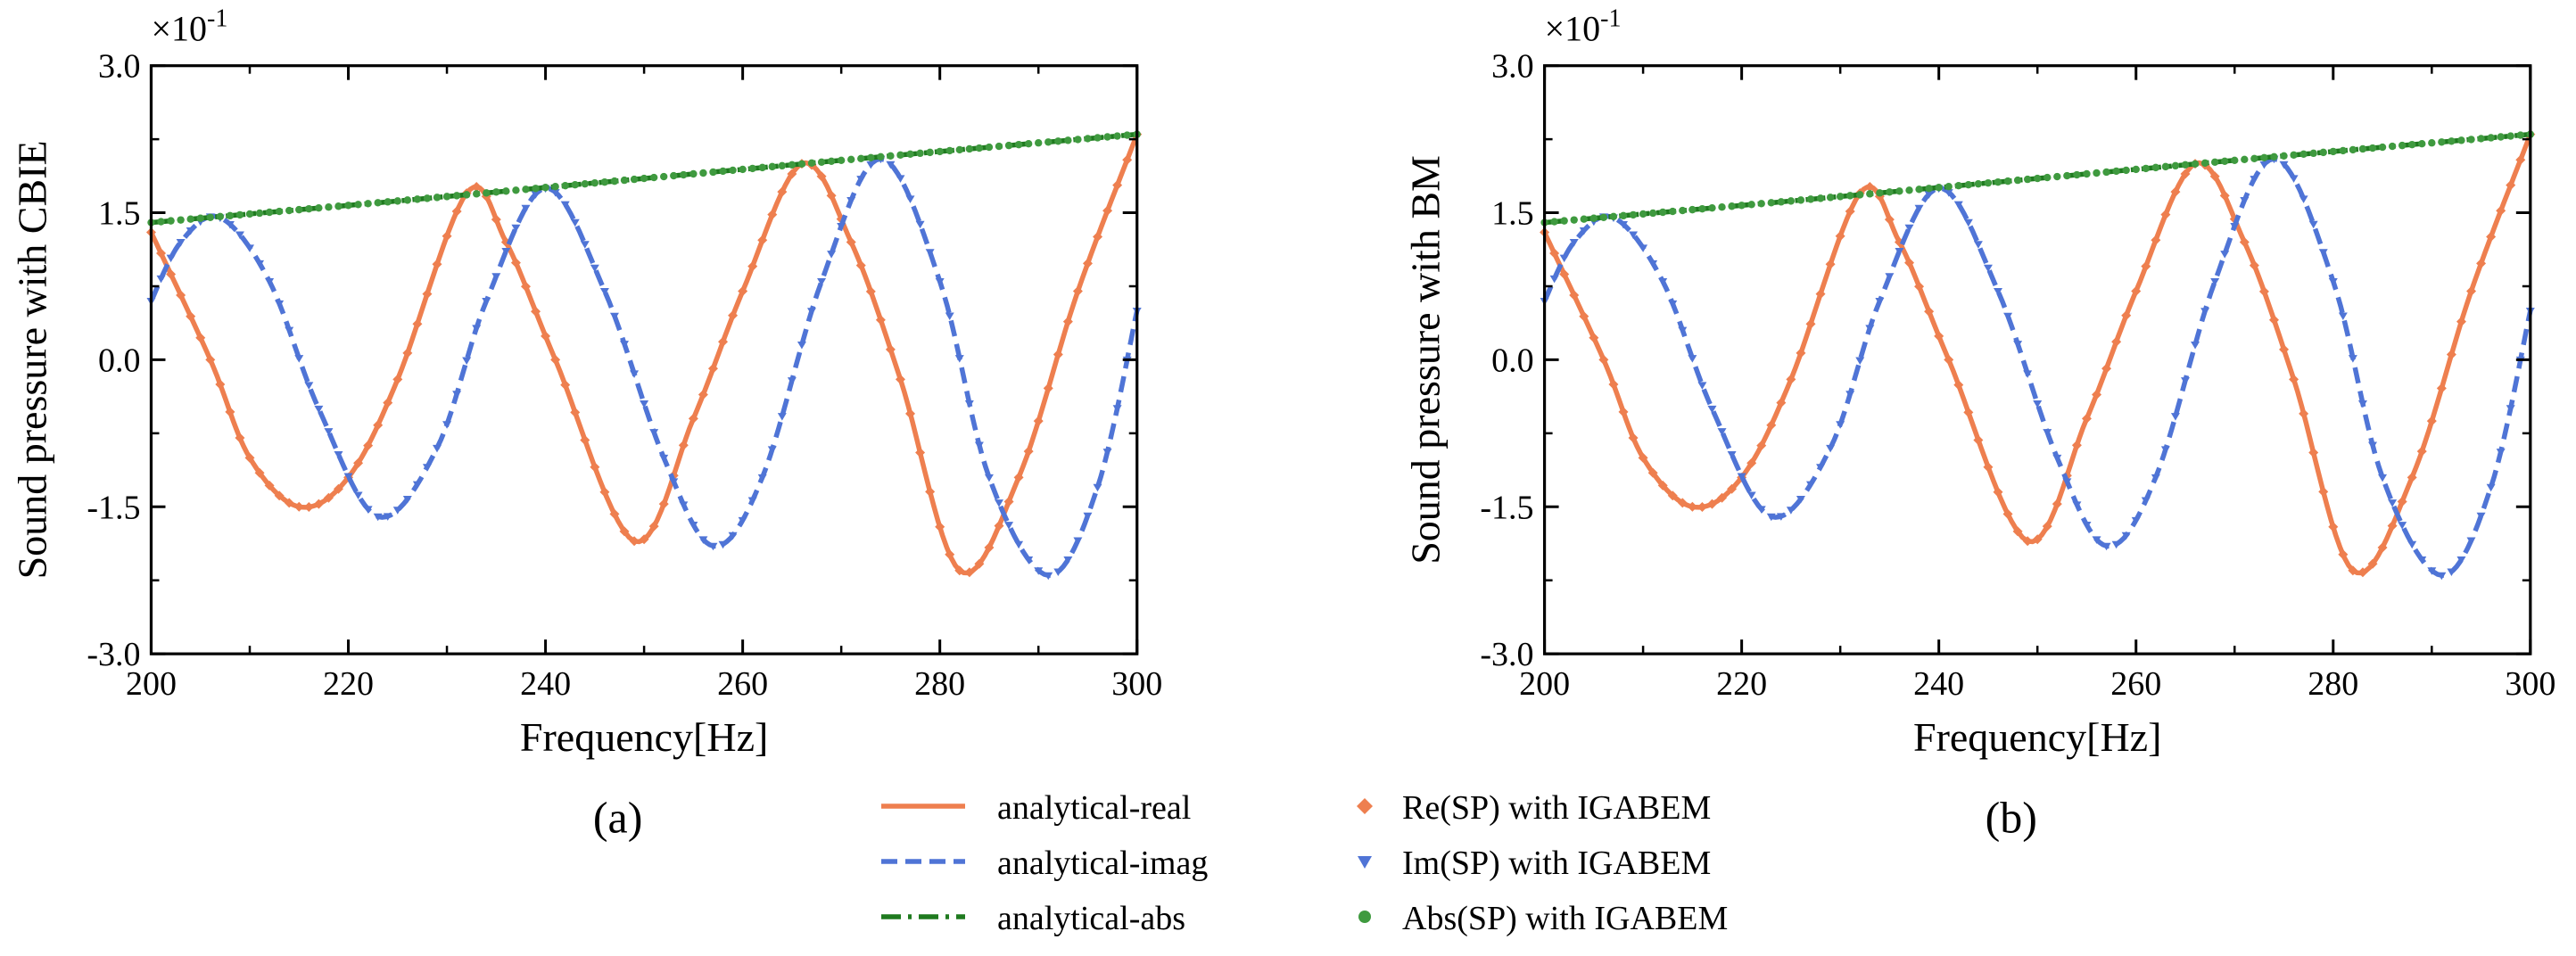 The image size is (2576, 956). I want to click on panel-a-y-multiplier: ×10⁻¹, so click(189, 27).